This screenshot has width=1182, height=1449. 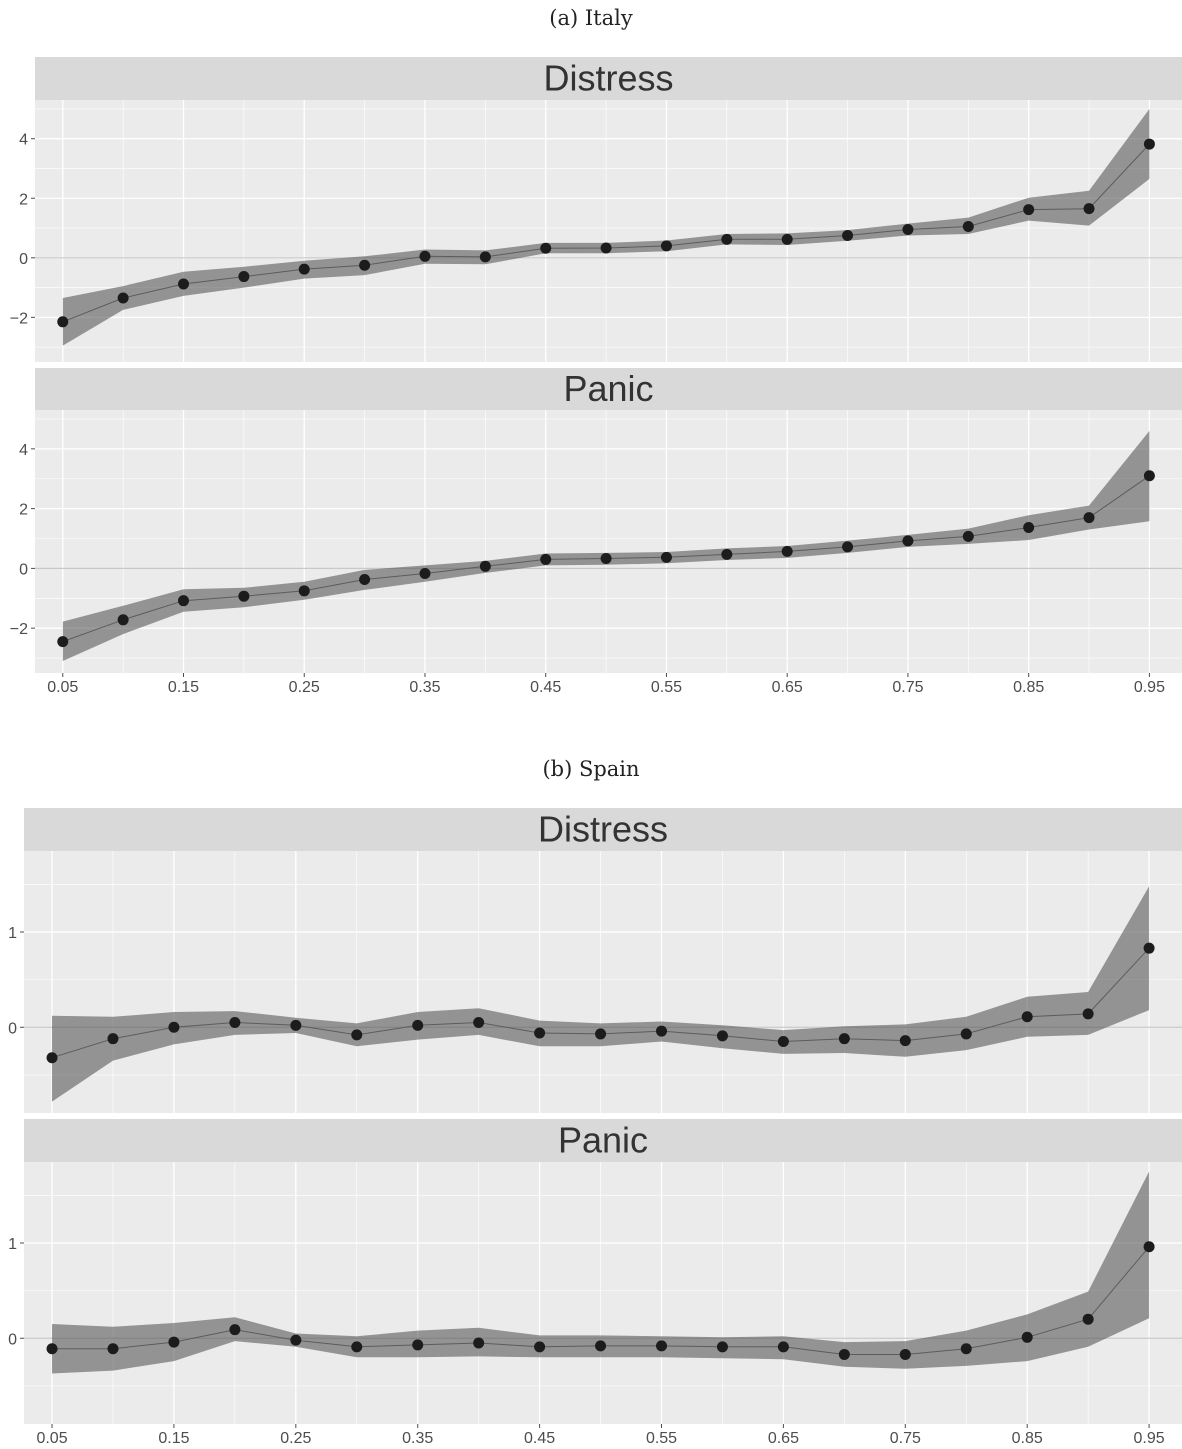 What do you see at coordinates (591, 18) in the screenshot?
I see `caption-italy: (a) Italy` at bounding box center [591, 18].